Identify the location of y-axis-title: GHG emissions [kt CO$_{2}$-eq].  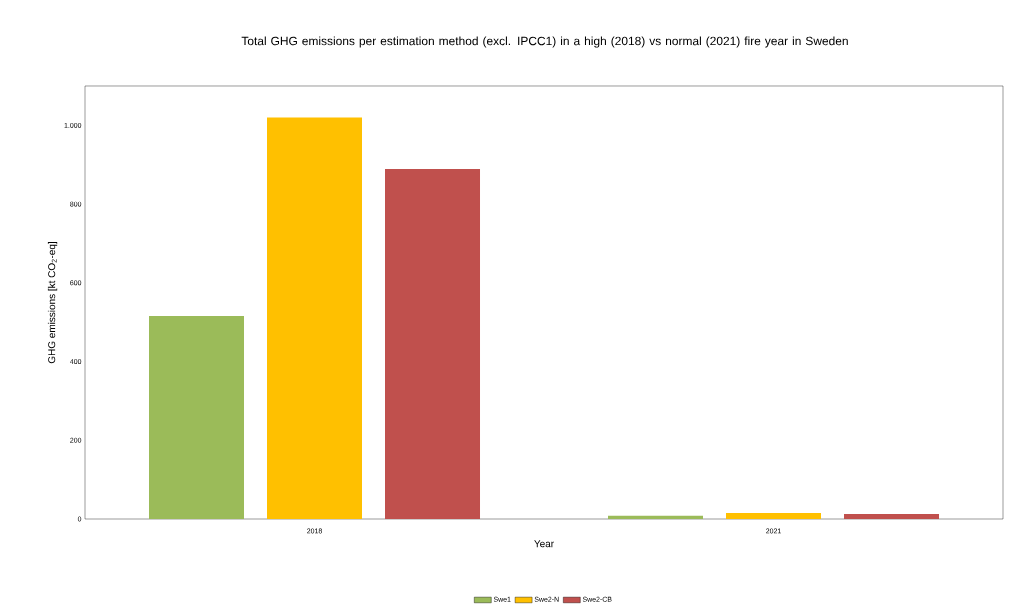
(52, 303).